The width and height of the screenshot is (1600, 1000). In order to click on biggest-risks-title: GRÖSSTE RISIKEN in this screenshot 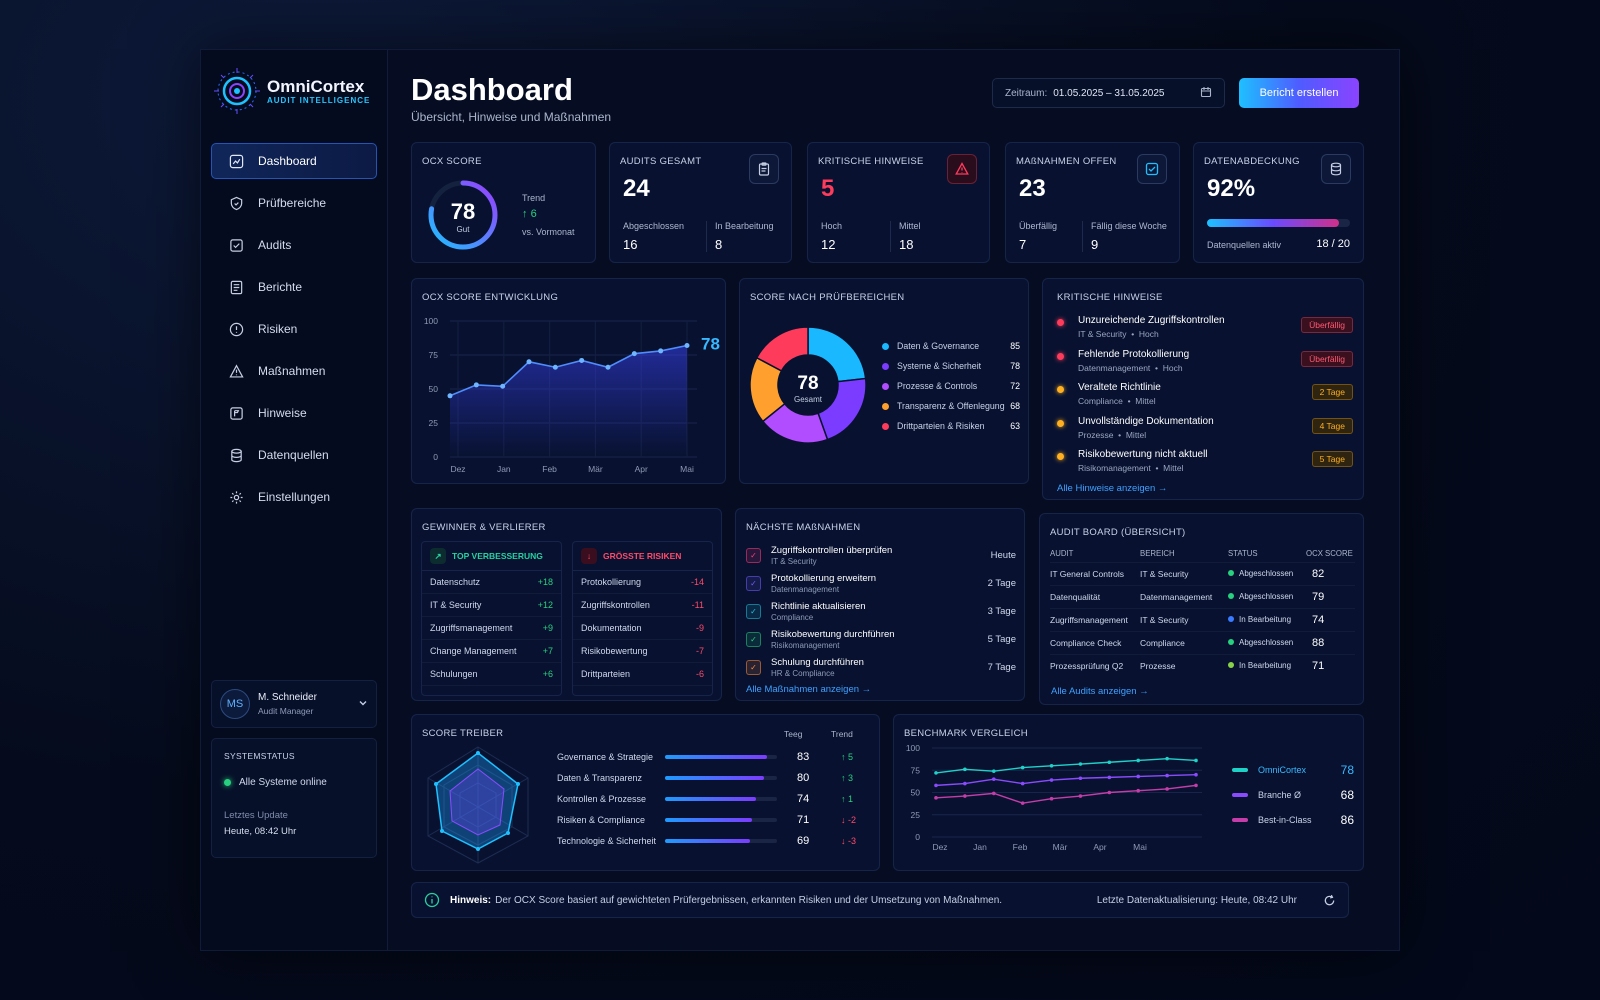, I will do `click(642, 556)`.